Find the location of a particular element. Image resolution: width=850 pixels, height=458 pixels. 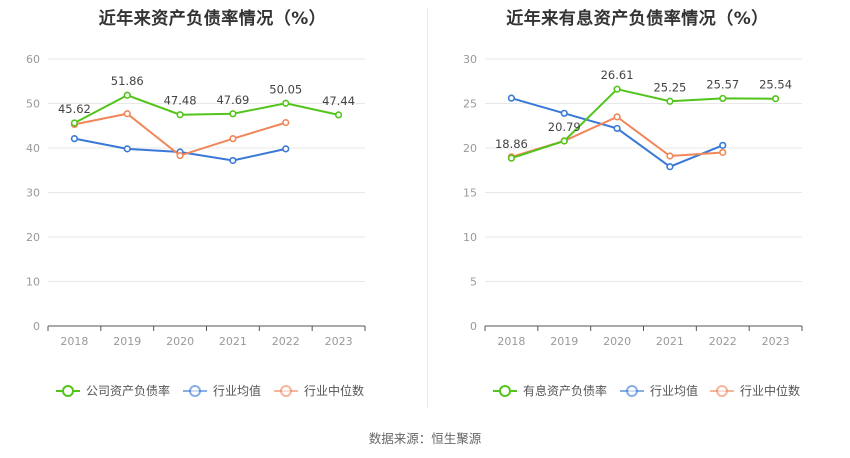

data-source-note: 数据来源：恒生聚源 is located at coordinates (425, 438).